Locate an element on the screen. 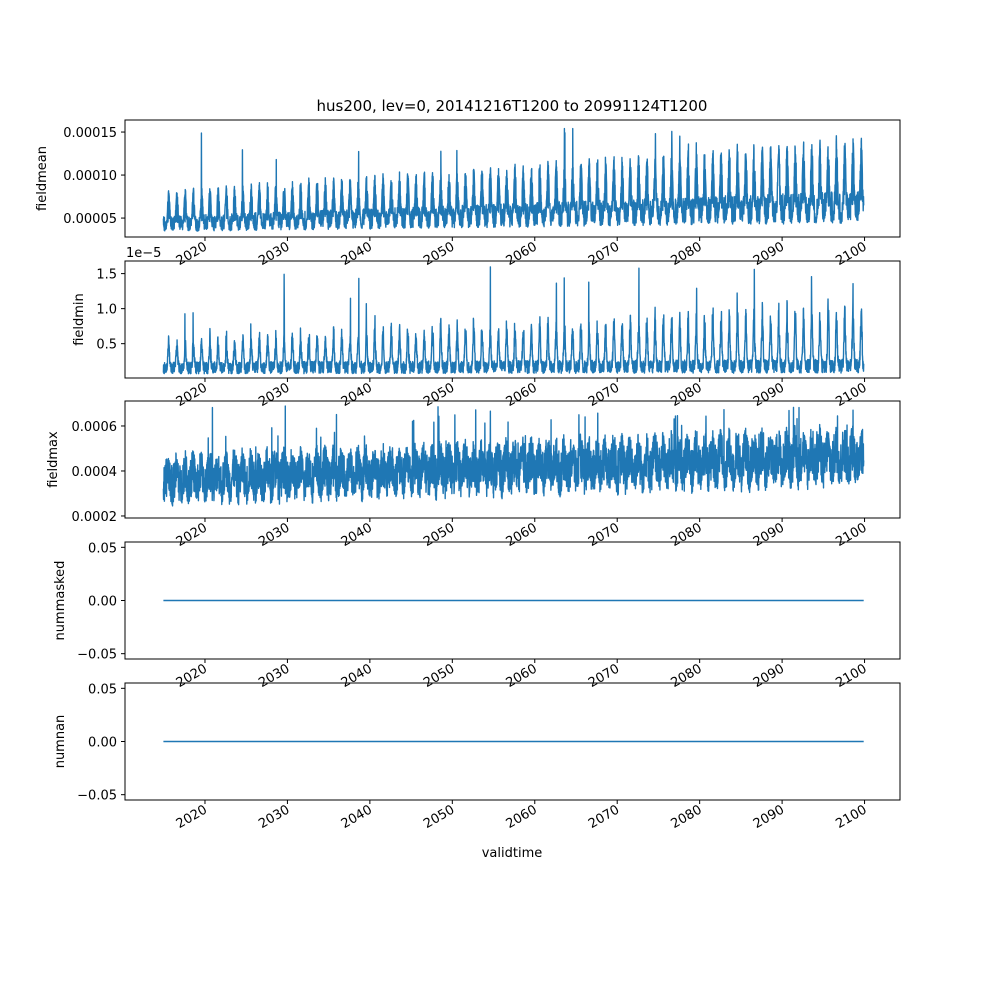  fieldmean-xtick-label: 2050 is located at coordinates (439, 254).